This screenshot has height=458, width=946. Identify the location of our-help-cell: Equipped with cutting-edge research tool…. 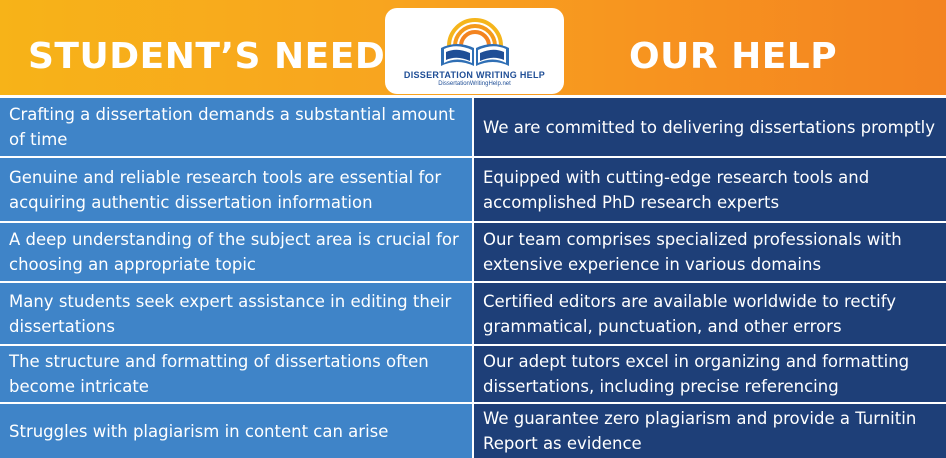
(710, 189).